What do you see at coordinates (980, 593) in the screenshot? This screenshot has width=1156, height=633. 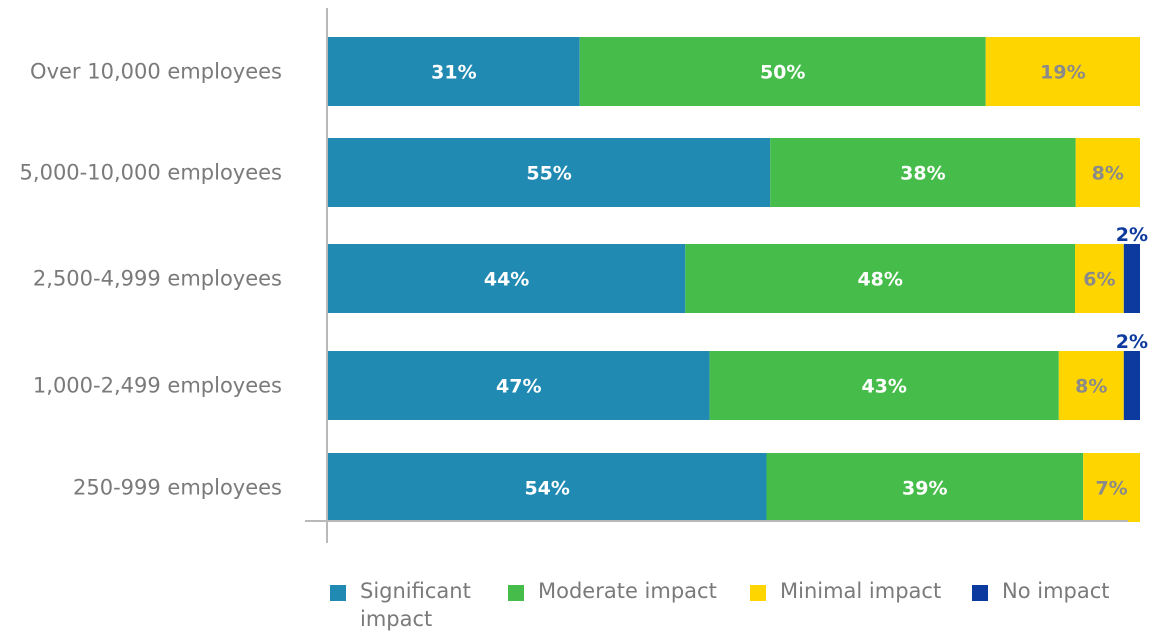 I see `legend-swatch-no-impact` at bounding box center [980, 593].